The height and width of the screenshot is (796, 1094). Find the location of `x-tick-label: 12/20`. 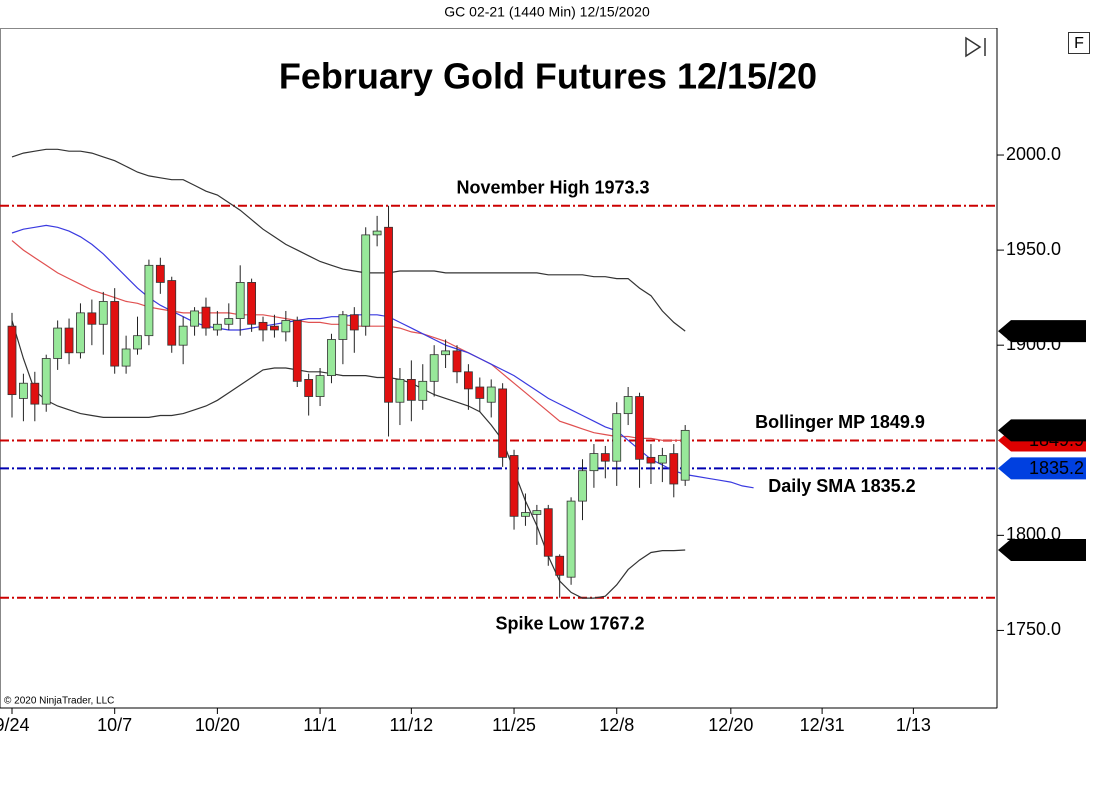

x-tick-label: 12/20 is located at coordinates (730, 725).